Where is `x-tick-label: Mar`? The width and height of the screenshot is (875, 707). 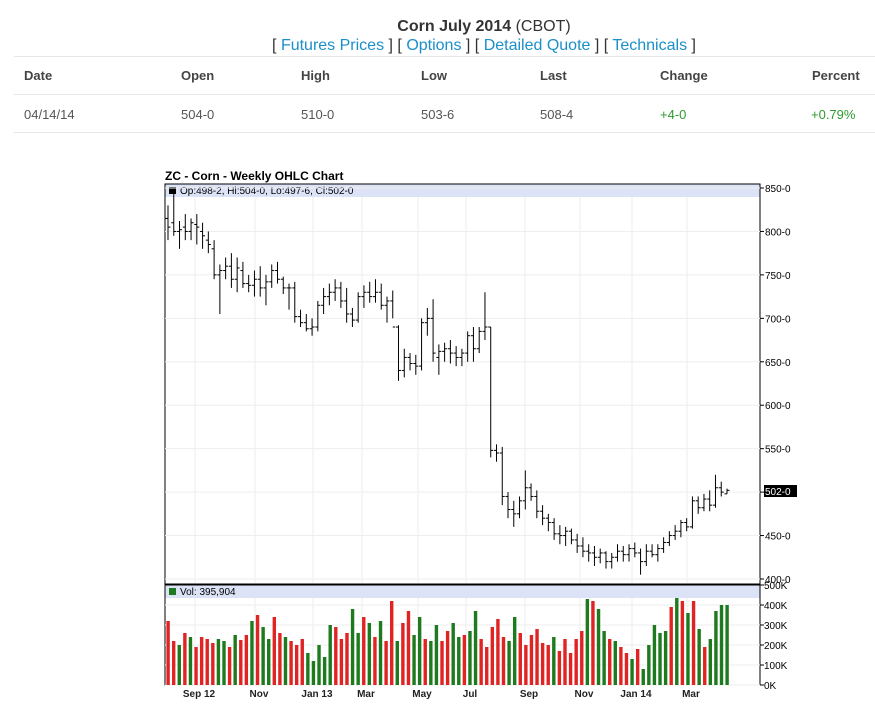 x-tick-label: Mar is located at coordinates (691, 694).